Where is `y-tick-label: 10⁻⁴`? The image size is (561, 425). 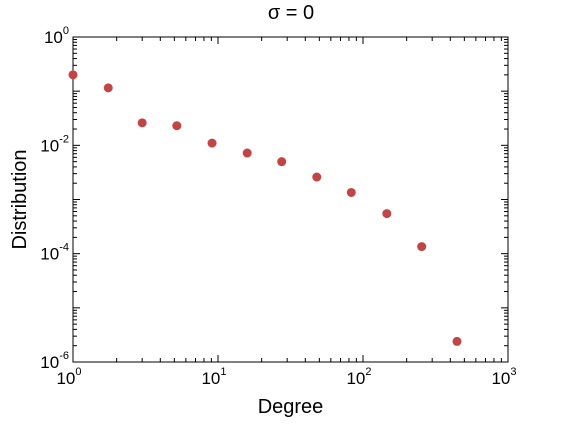
y-tick-label: 10⁻⁴ is located at coordinates (54, 253).